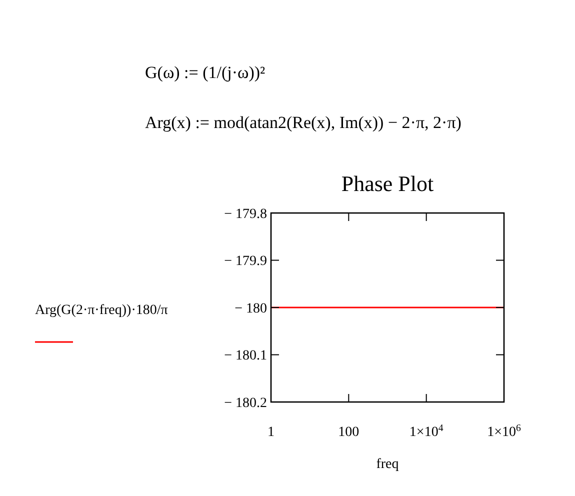  Describe the element at coordinates (245, 262) in the screenshot. I see `y-tick-label: − 179.9` at that location.